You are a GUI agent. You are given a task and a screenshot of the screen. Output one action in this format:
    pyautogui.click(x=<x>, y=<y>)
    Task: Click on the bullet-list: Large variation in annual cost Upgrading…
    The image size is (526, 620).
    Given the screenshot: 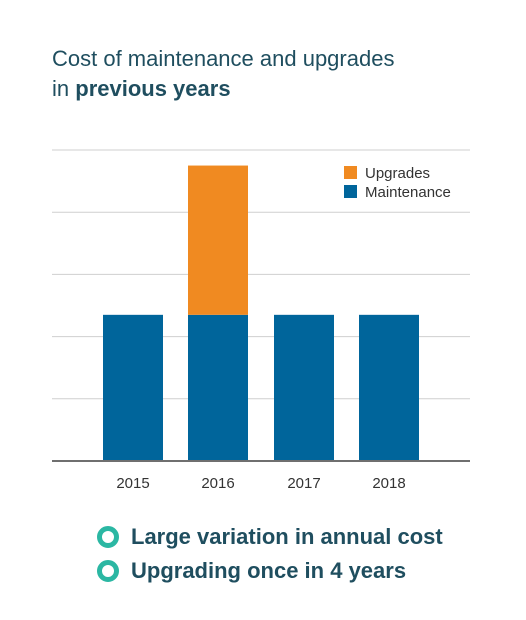 What is the action you would take?
    pyautogui.click(x=307, y=554)
    